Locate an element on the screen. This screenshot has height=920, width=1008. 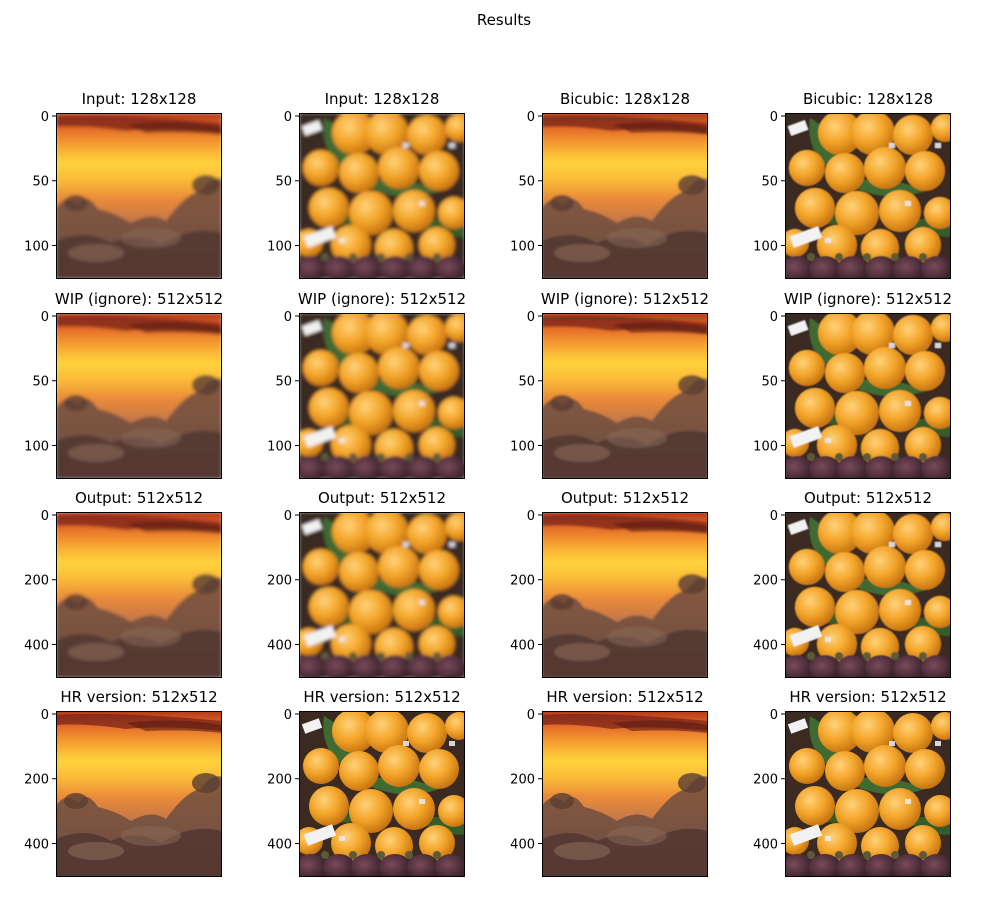
figure-title: Results is located at coordinates (504, 20).